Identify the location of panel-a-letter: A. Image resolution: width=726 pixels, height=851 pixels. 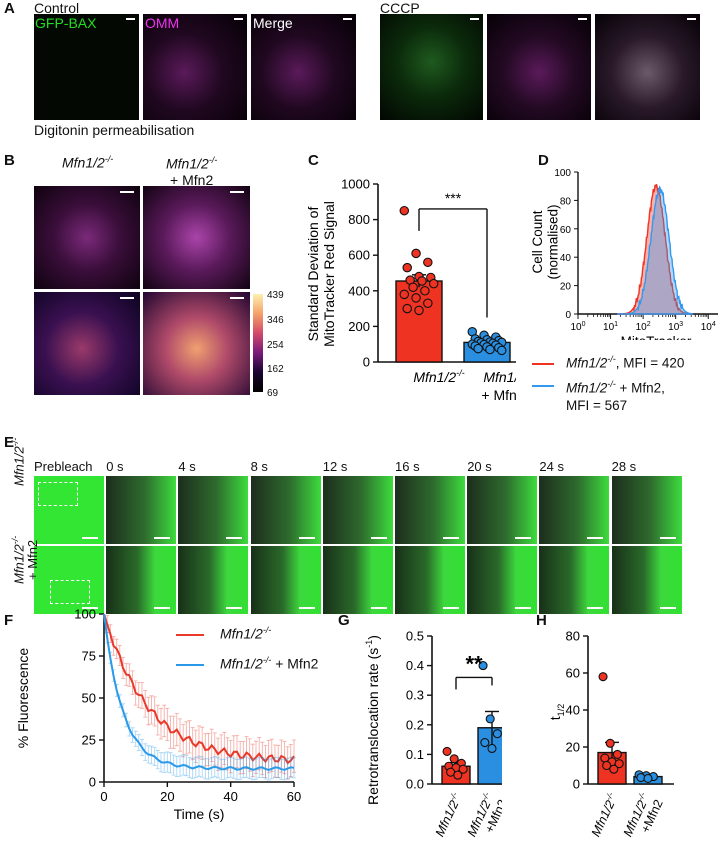
(9, 8).